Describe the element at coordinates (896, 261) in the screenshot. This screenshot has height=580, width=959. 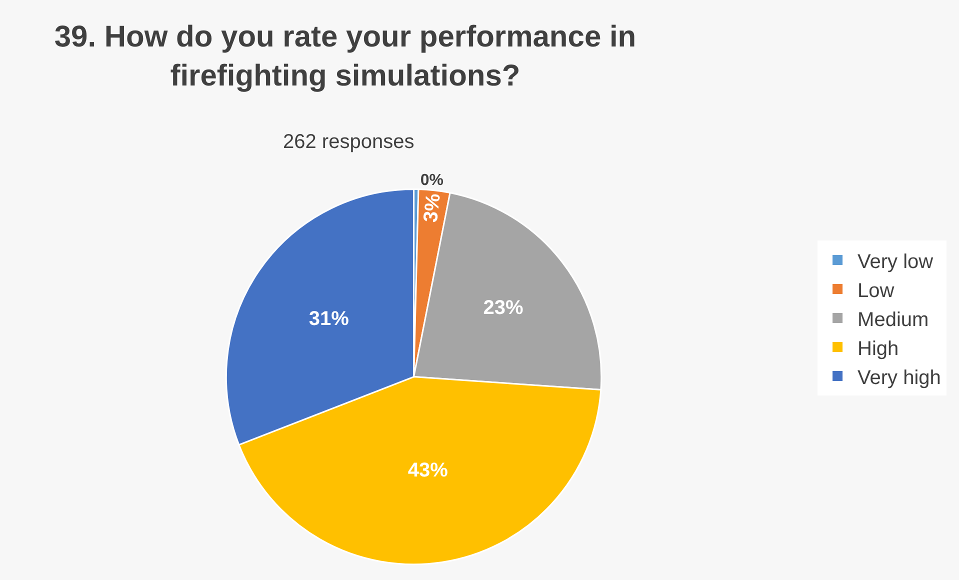
I see `legend-label: Very low` at that location.